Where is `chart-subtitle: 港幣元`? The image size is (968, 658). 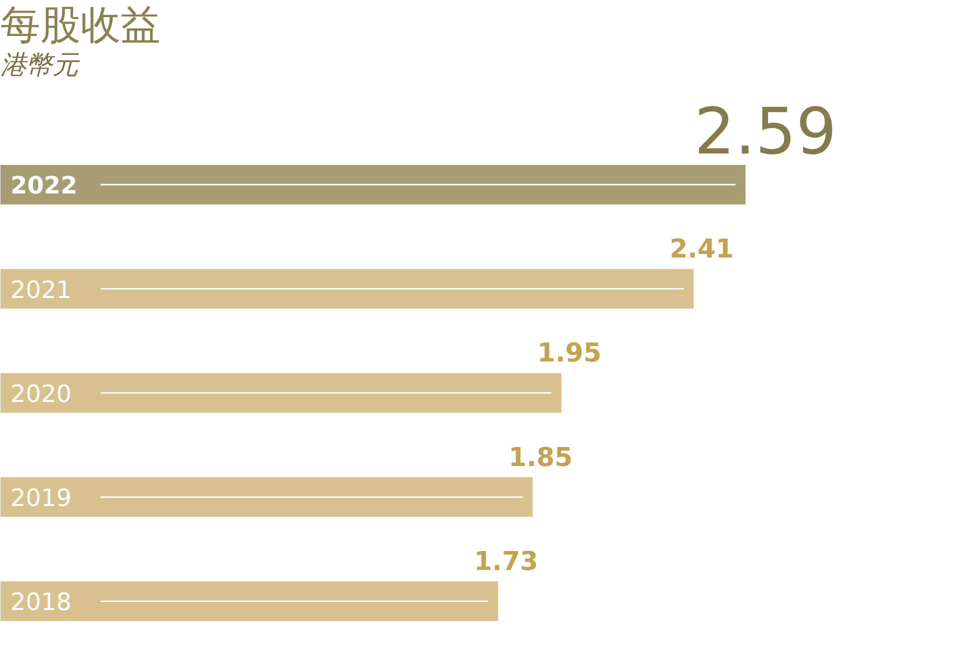 chart-subtitle: 港幣元 is located at coordinates (40, 65).